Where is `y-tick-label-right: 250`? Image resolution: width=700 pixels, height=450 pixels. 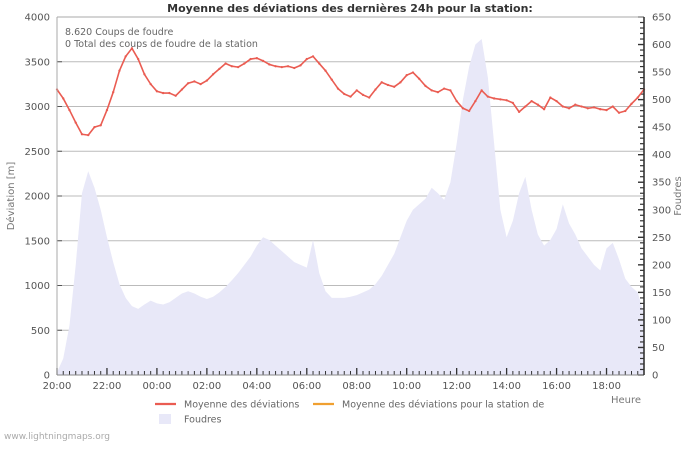 y-tick-label-right: 250 is located at coordinates (661, 238).